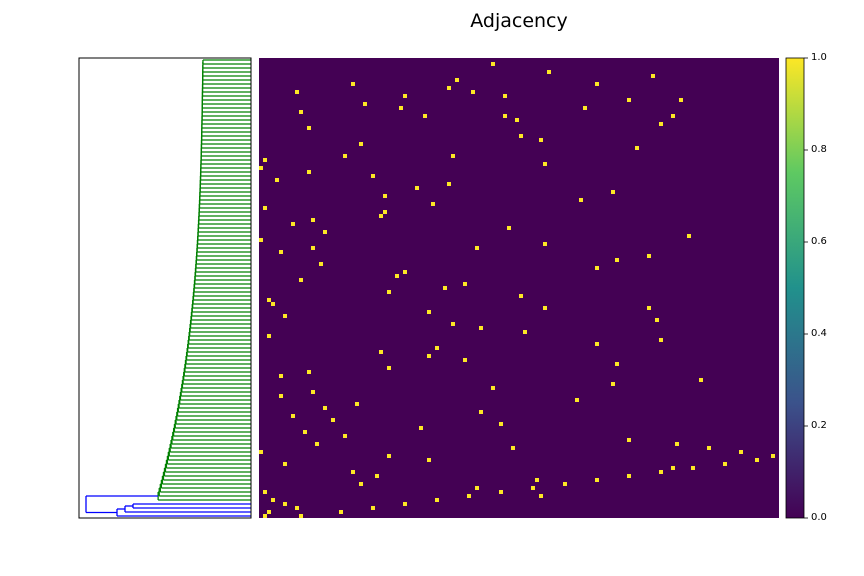  Describe the element at coordinates (819, 425) in the screenshot. I see `colorbar-tick-label: 0.2` at that location.